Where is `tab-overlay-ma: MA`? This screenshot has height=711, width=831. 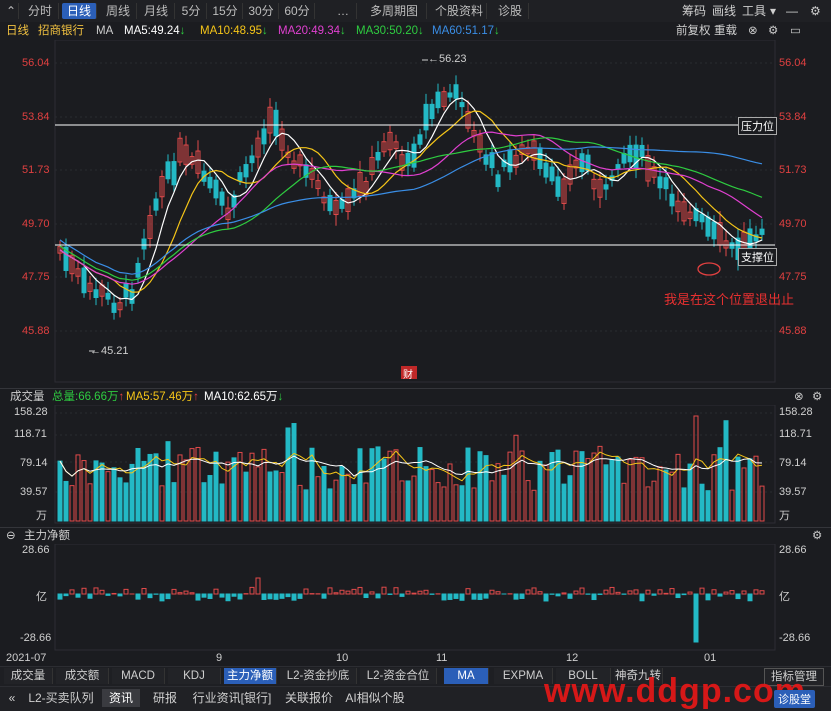 tab-overlay-ma: MA is located at coordinates (466, 676).